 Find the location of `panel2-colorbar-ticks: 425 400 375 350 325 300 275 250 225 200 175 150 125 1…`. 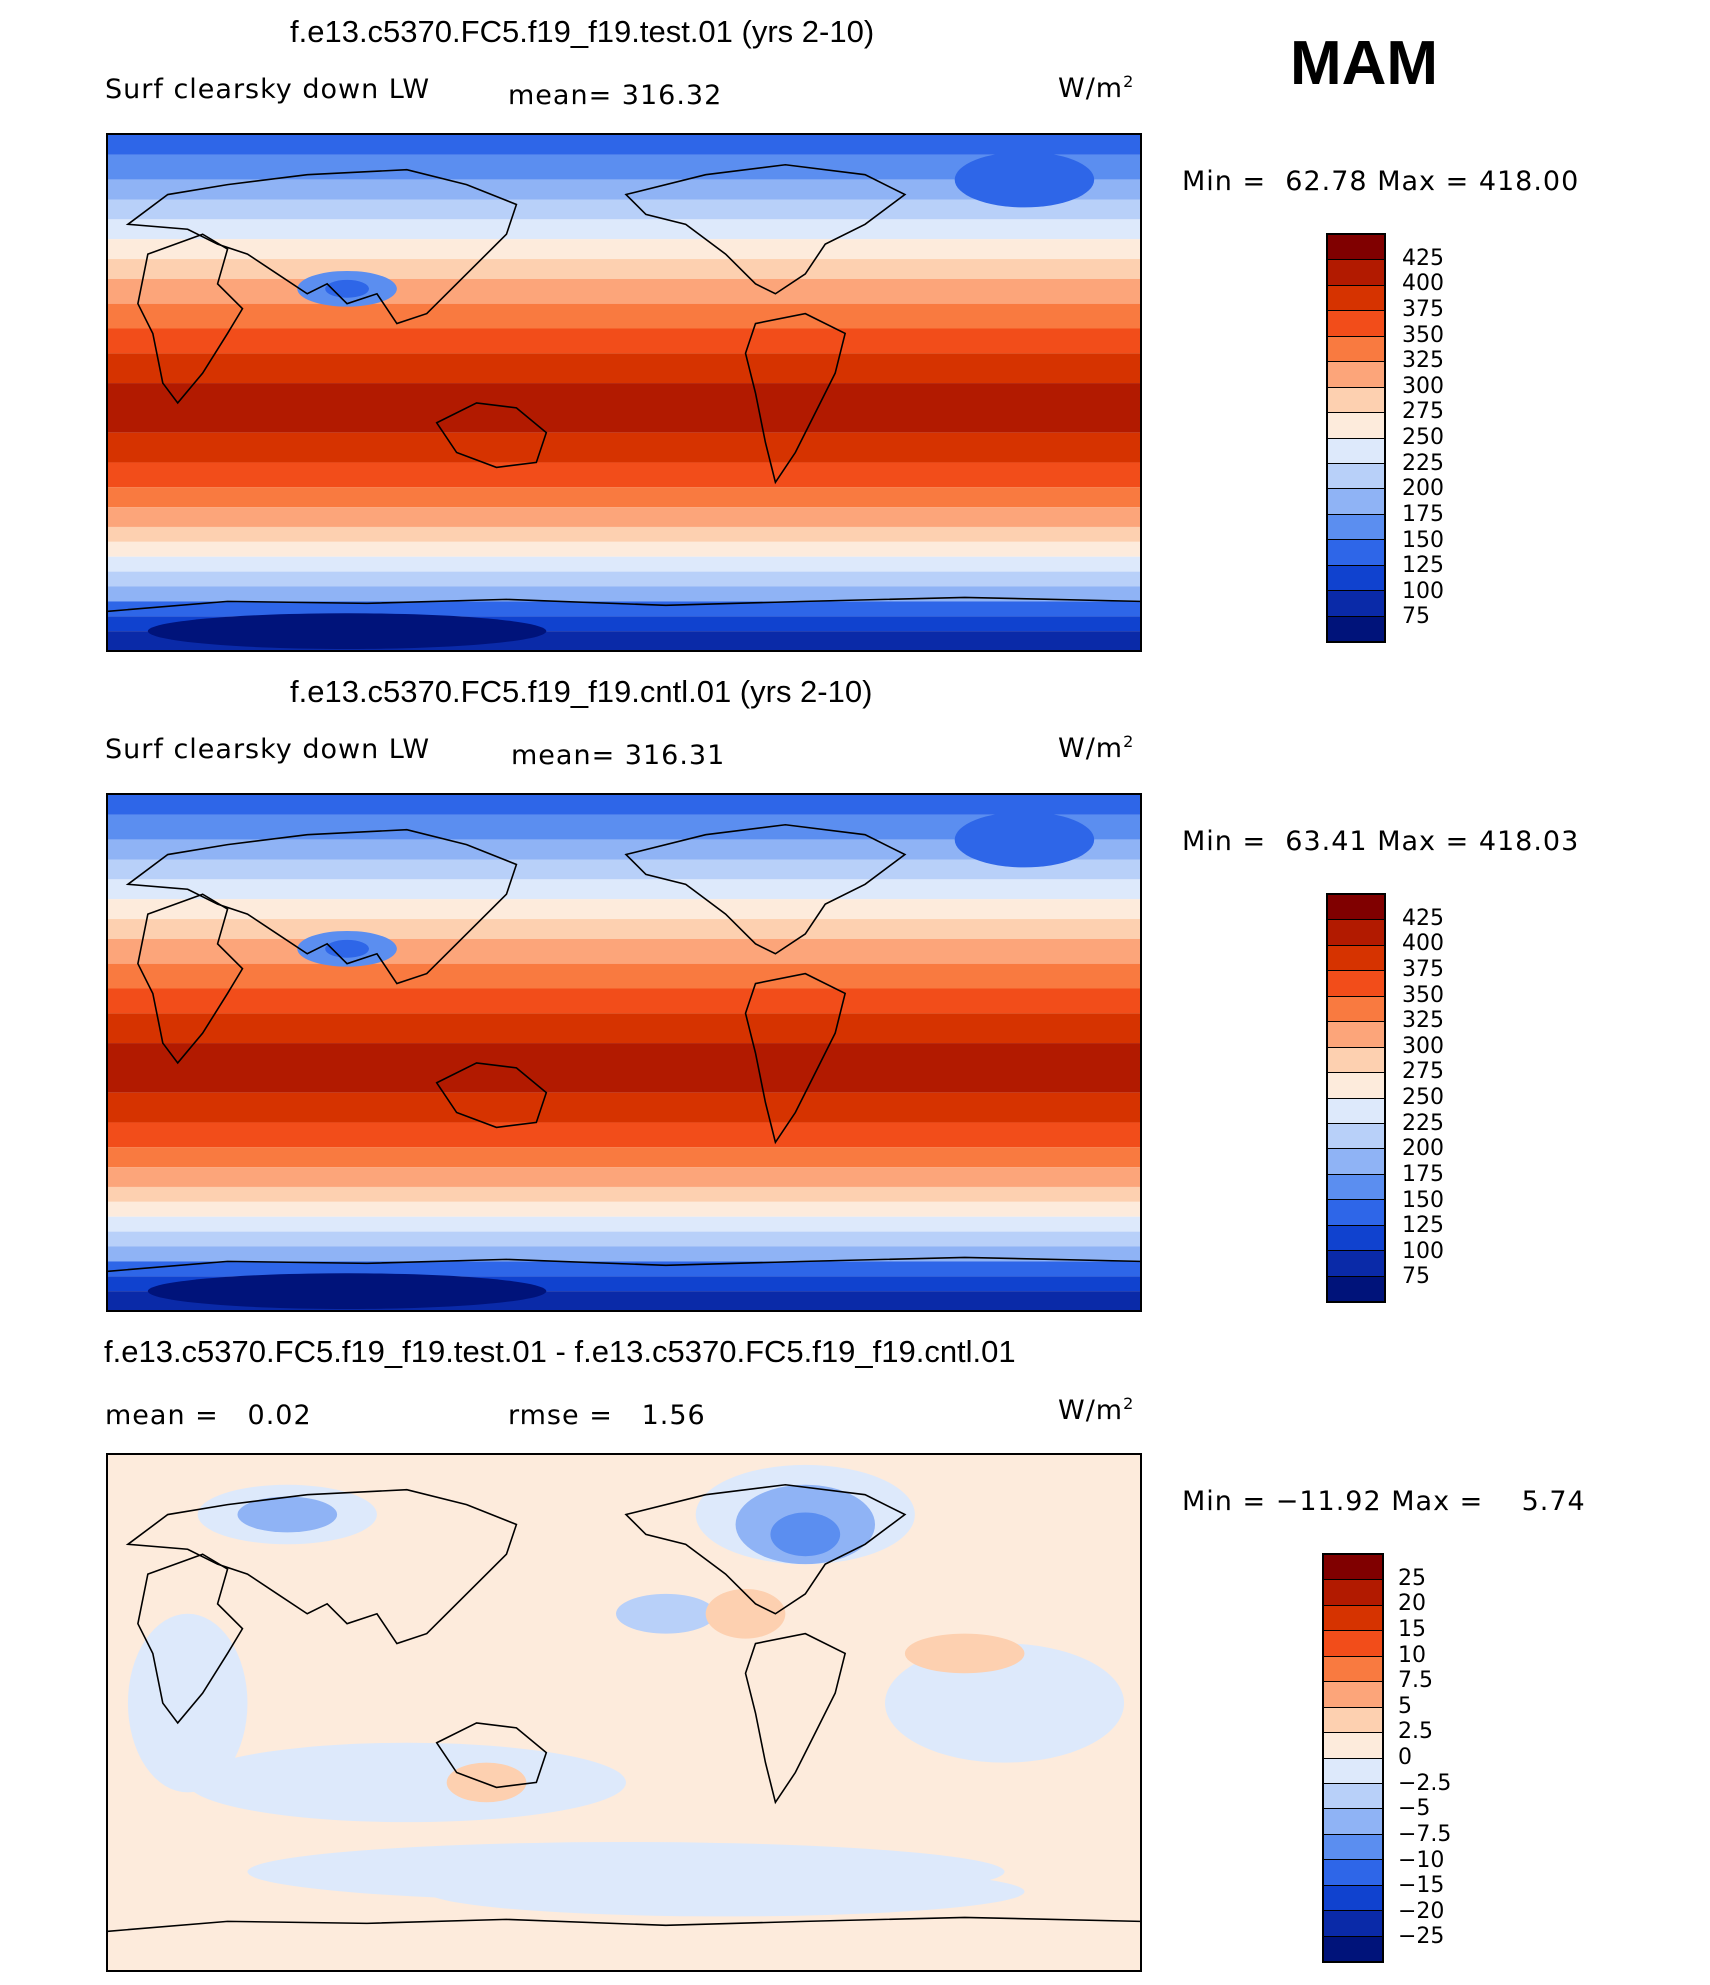

panel2-colorbar-ticks: 425 400 375 350 325 300 275 250 225 200 175 150 125 1… is located at coordinates (1442, 1098).